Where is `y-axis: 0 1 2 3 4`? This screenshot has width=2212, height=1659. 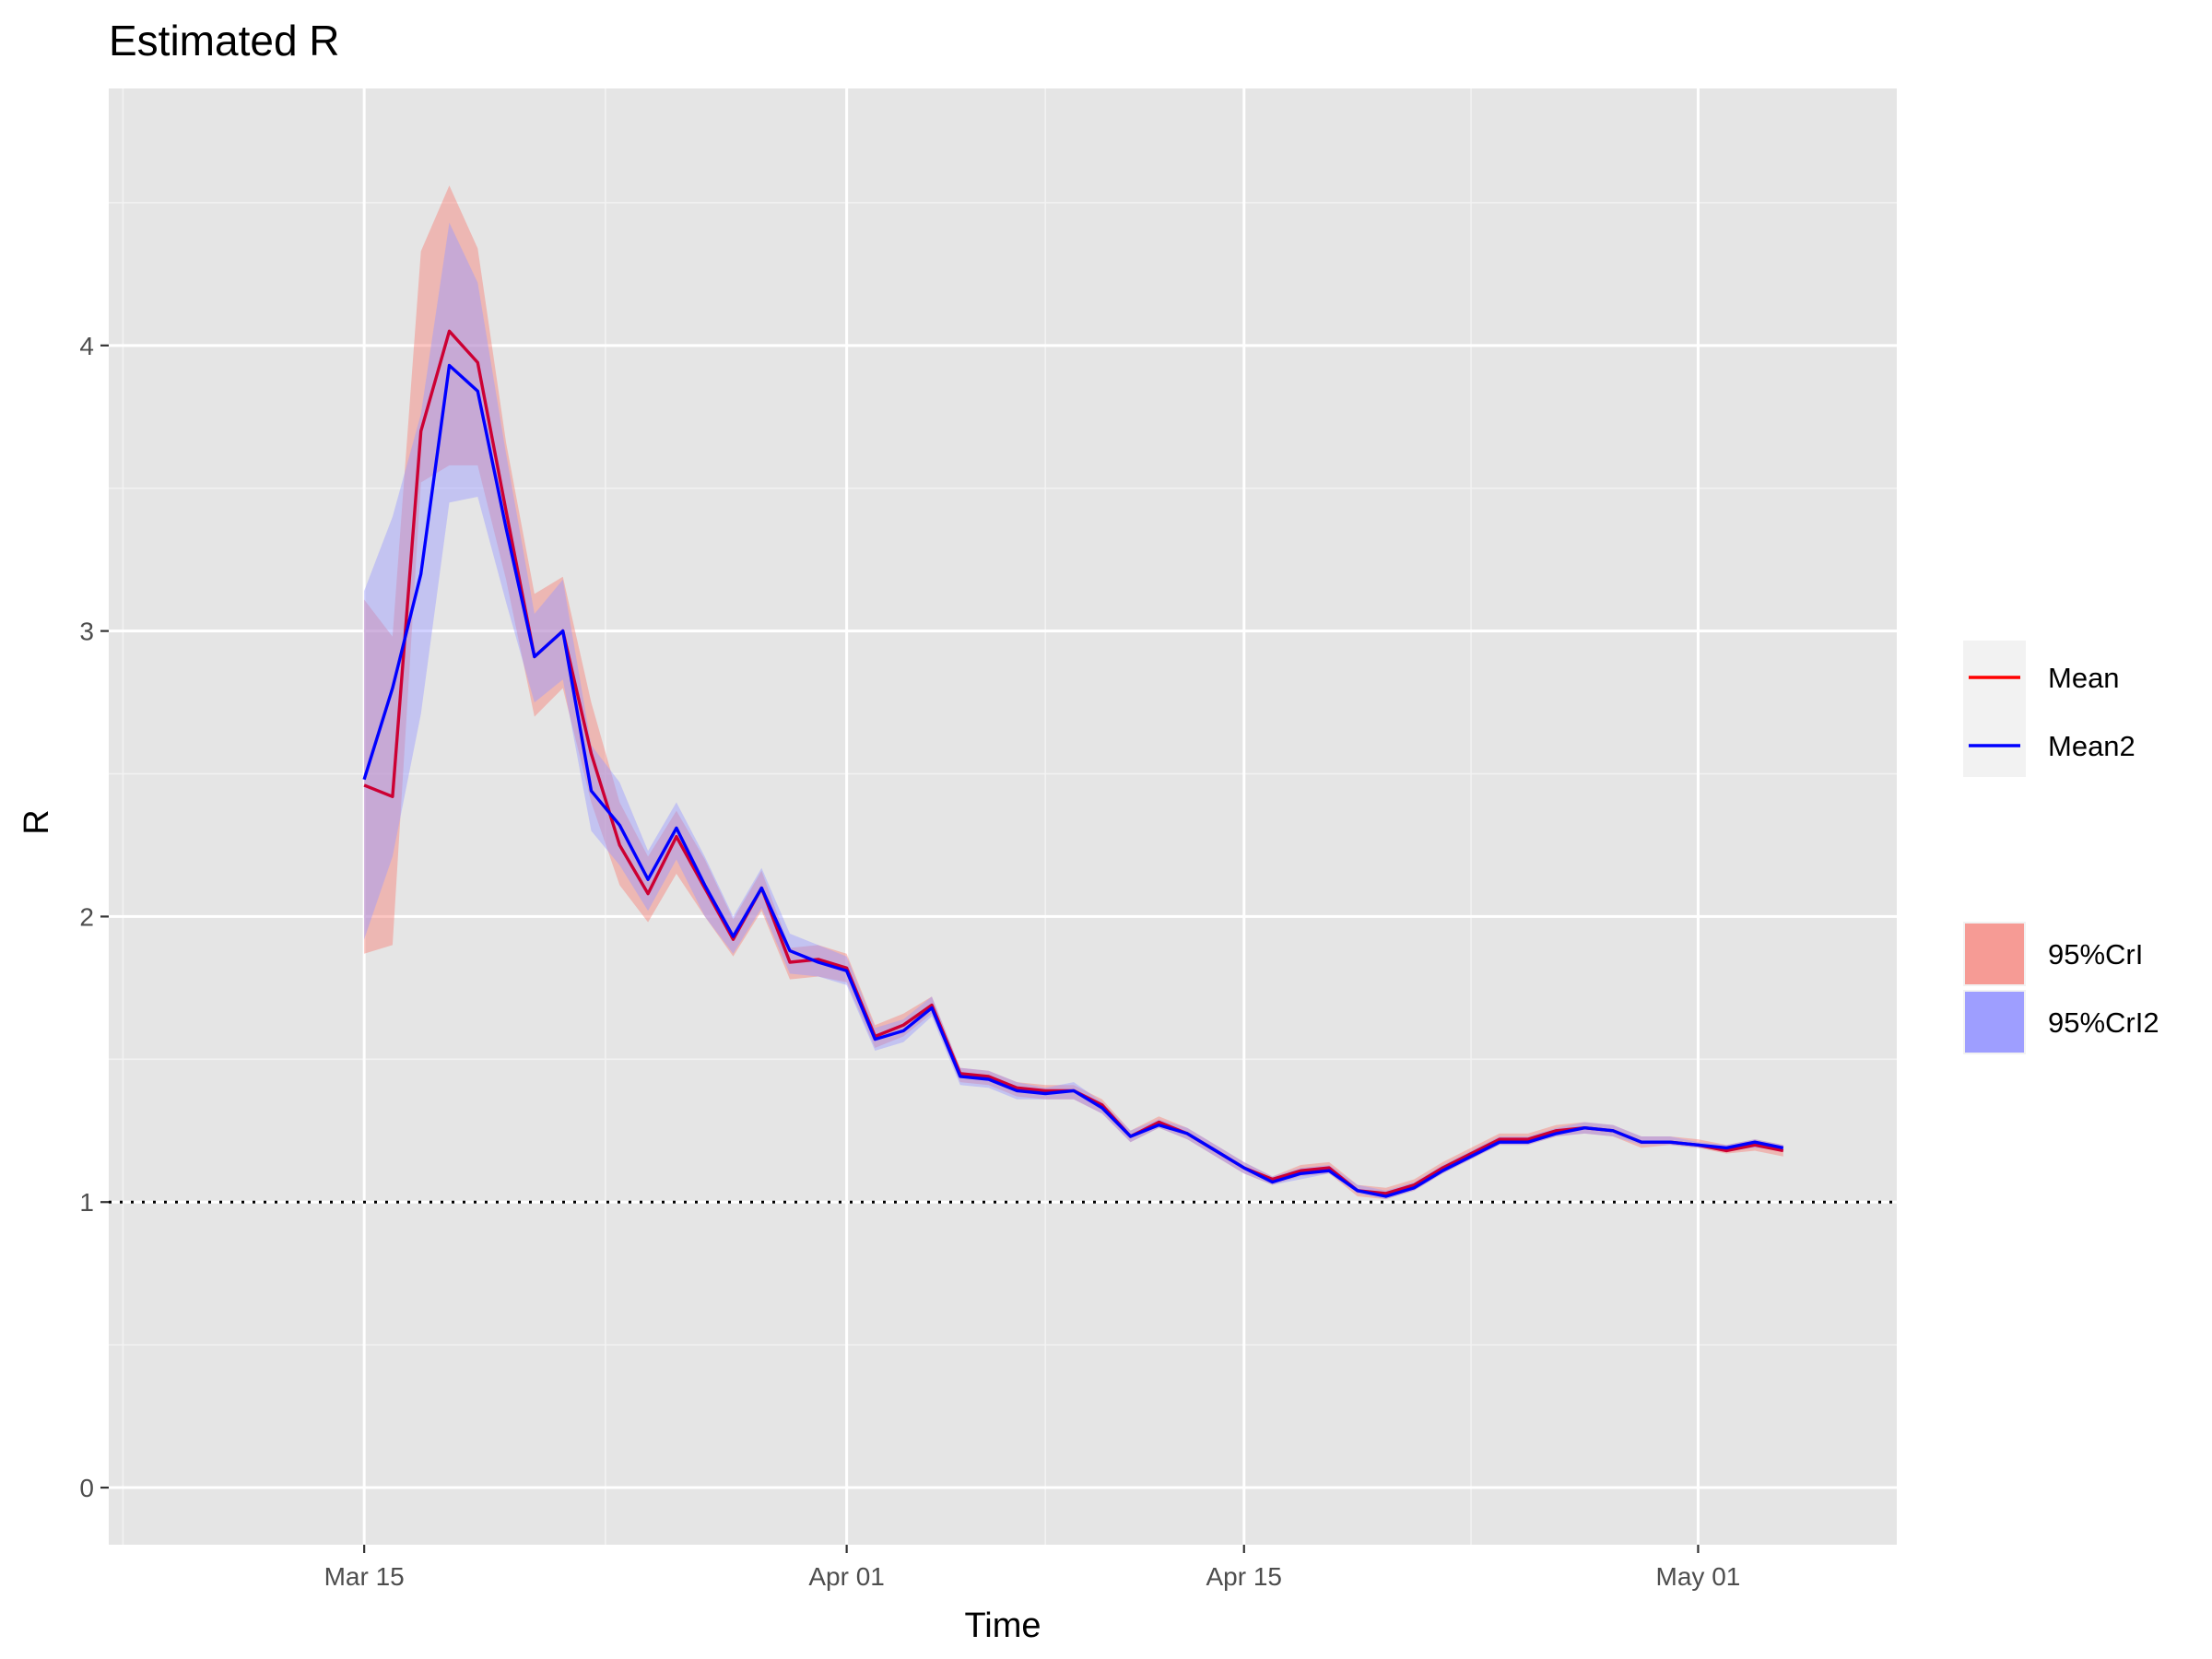 y-axis: 0 1 2 3 4 is located at coordinates (94, 917).